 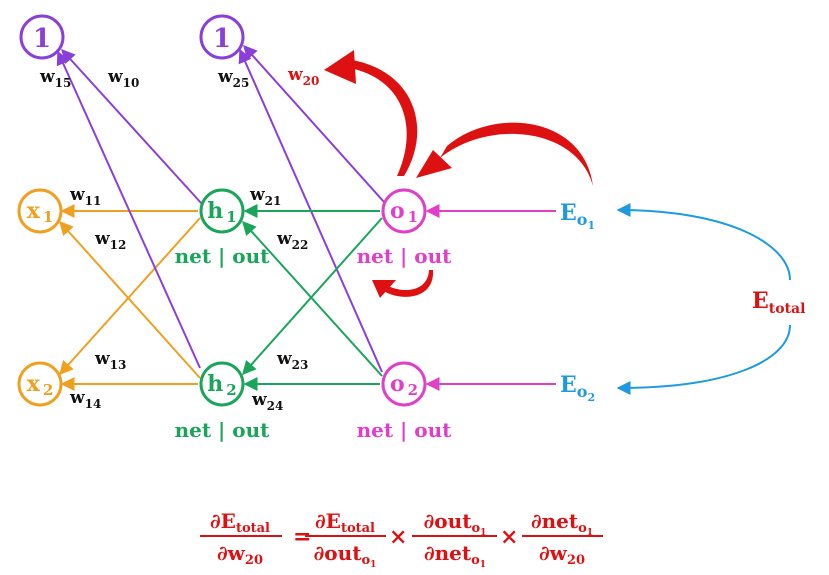 What do you see at coordinates (778, 302) in the screenshot?
I see `error-etotal: Etotal` at bounding box center [778, 302].